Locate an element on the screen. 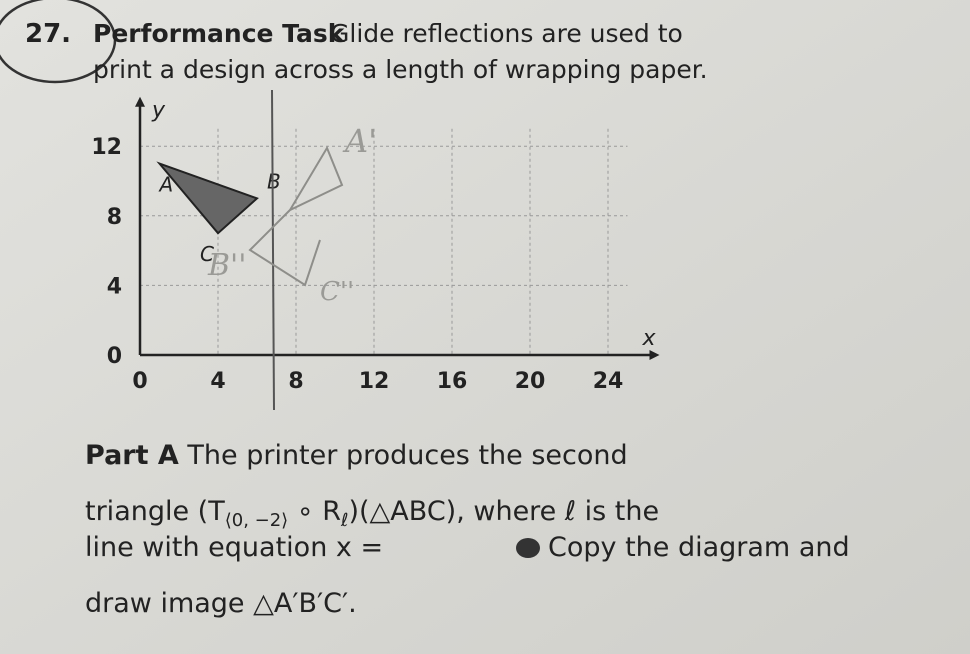  y-tick-label: 12 is located at coordinates (106, 147).